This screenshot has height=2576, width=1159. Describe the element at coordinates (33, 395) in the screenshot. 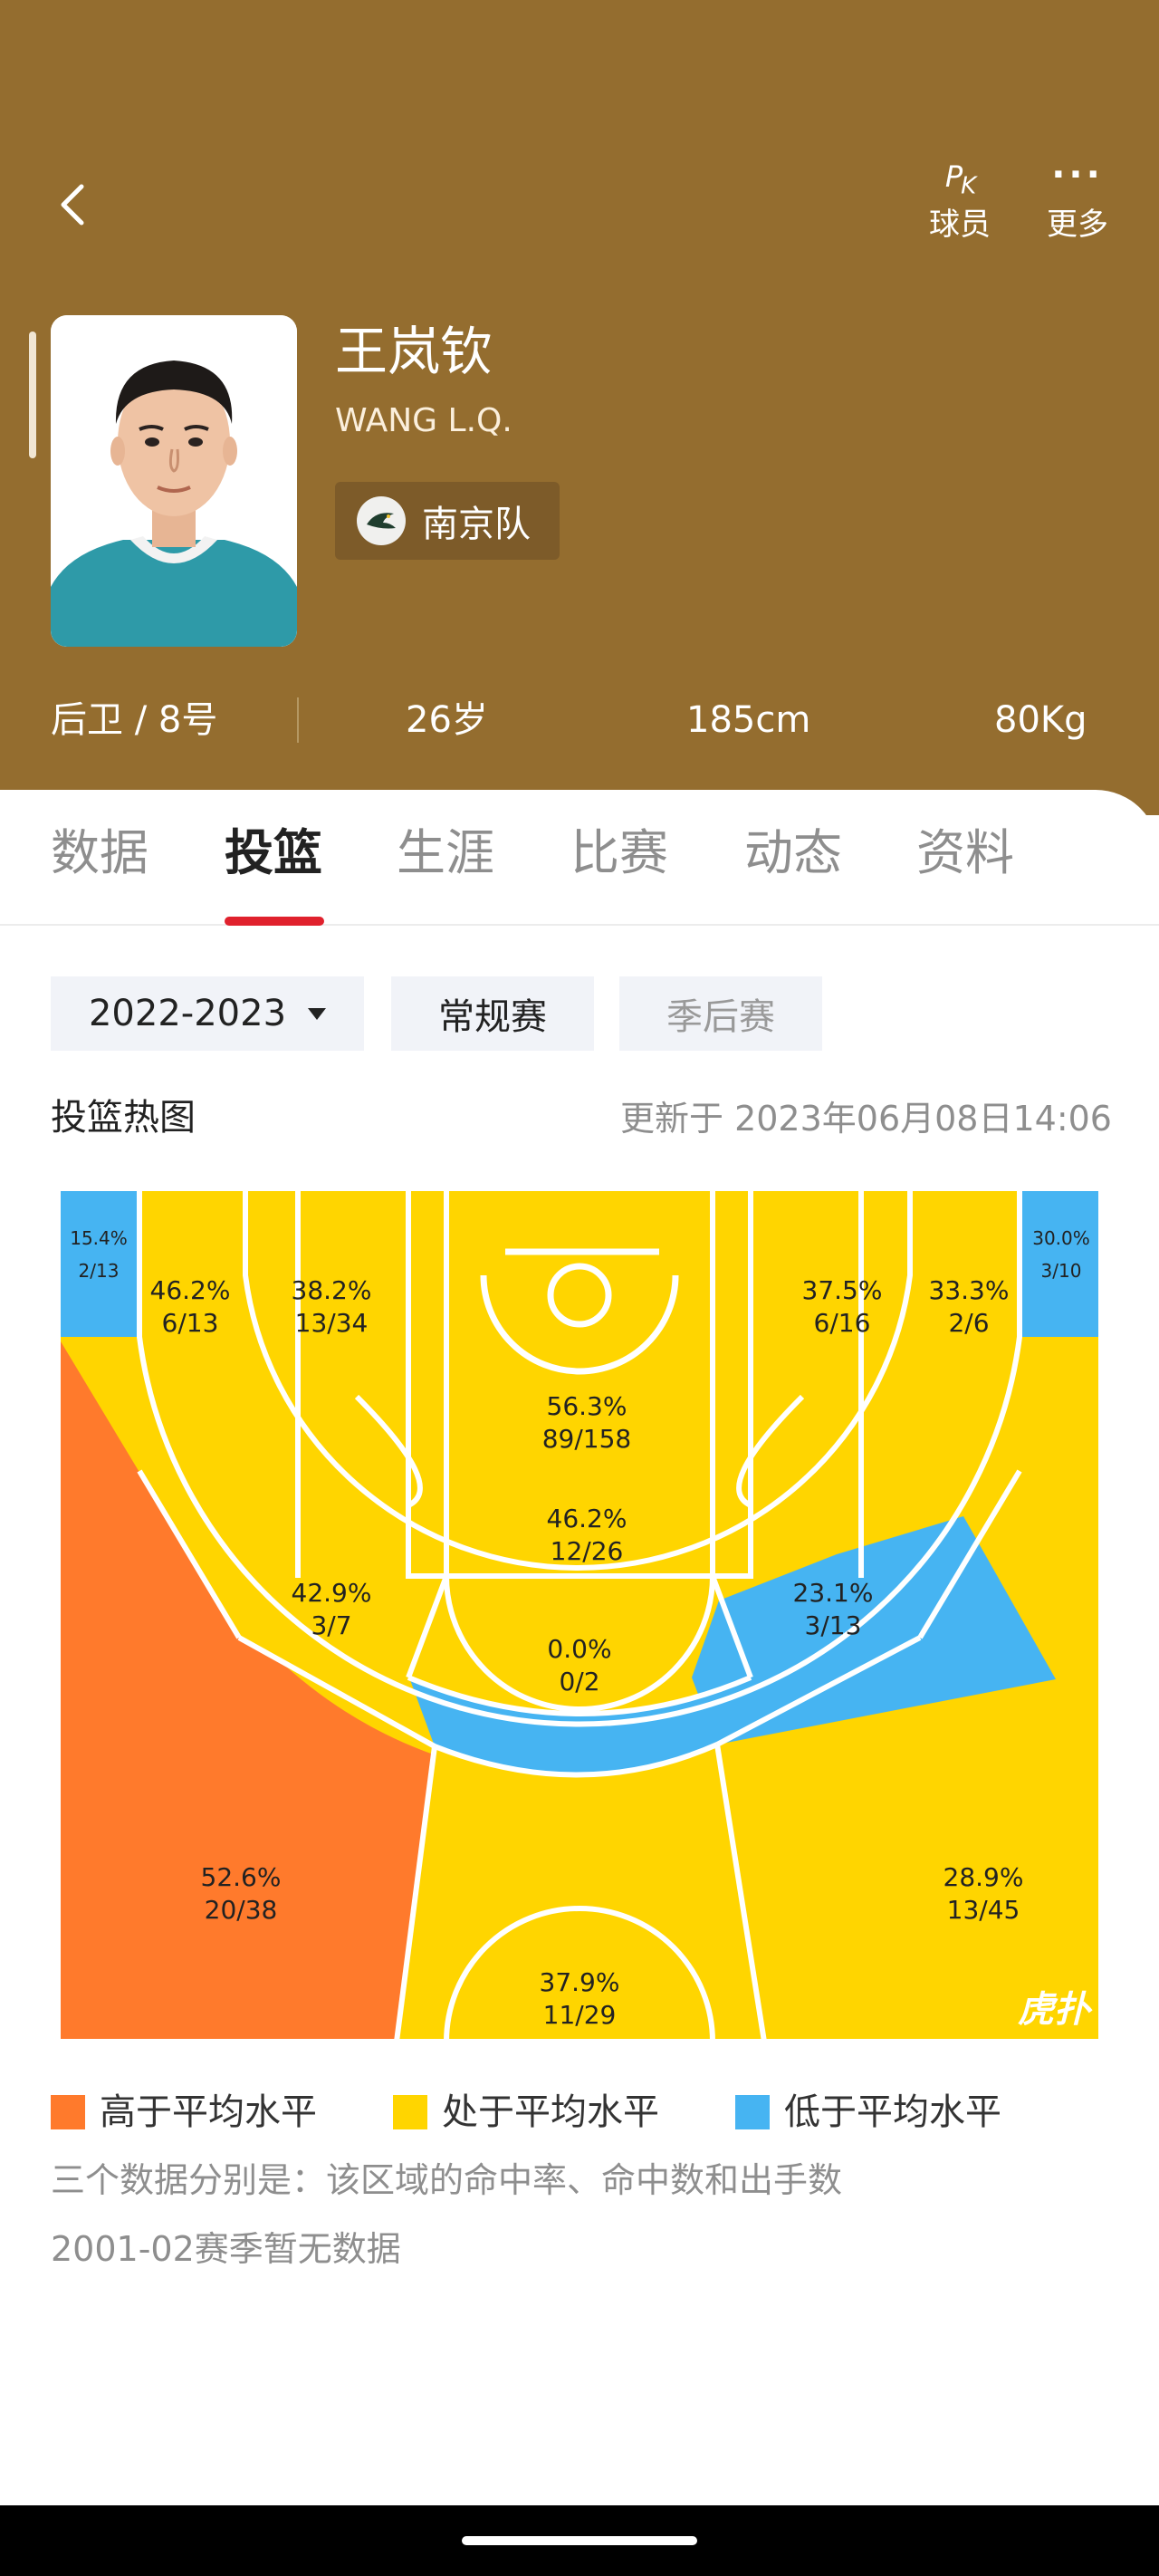

I see `scroll-indicator` at that location.